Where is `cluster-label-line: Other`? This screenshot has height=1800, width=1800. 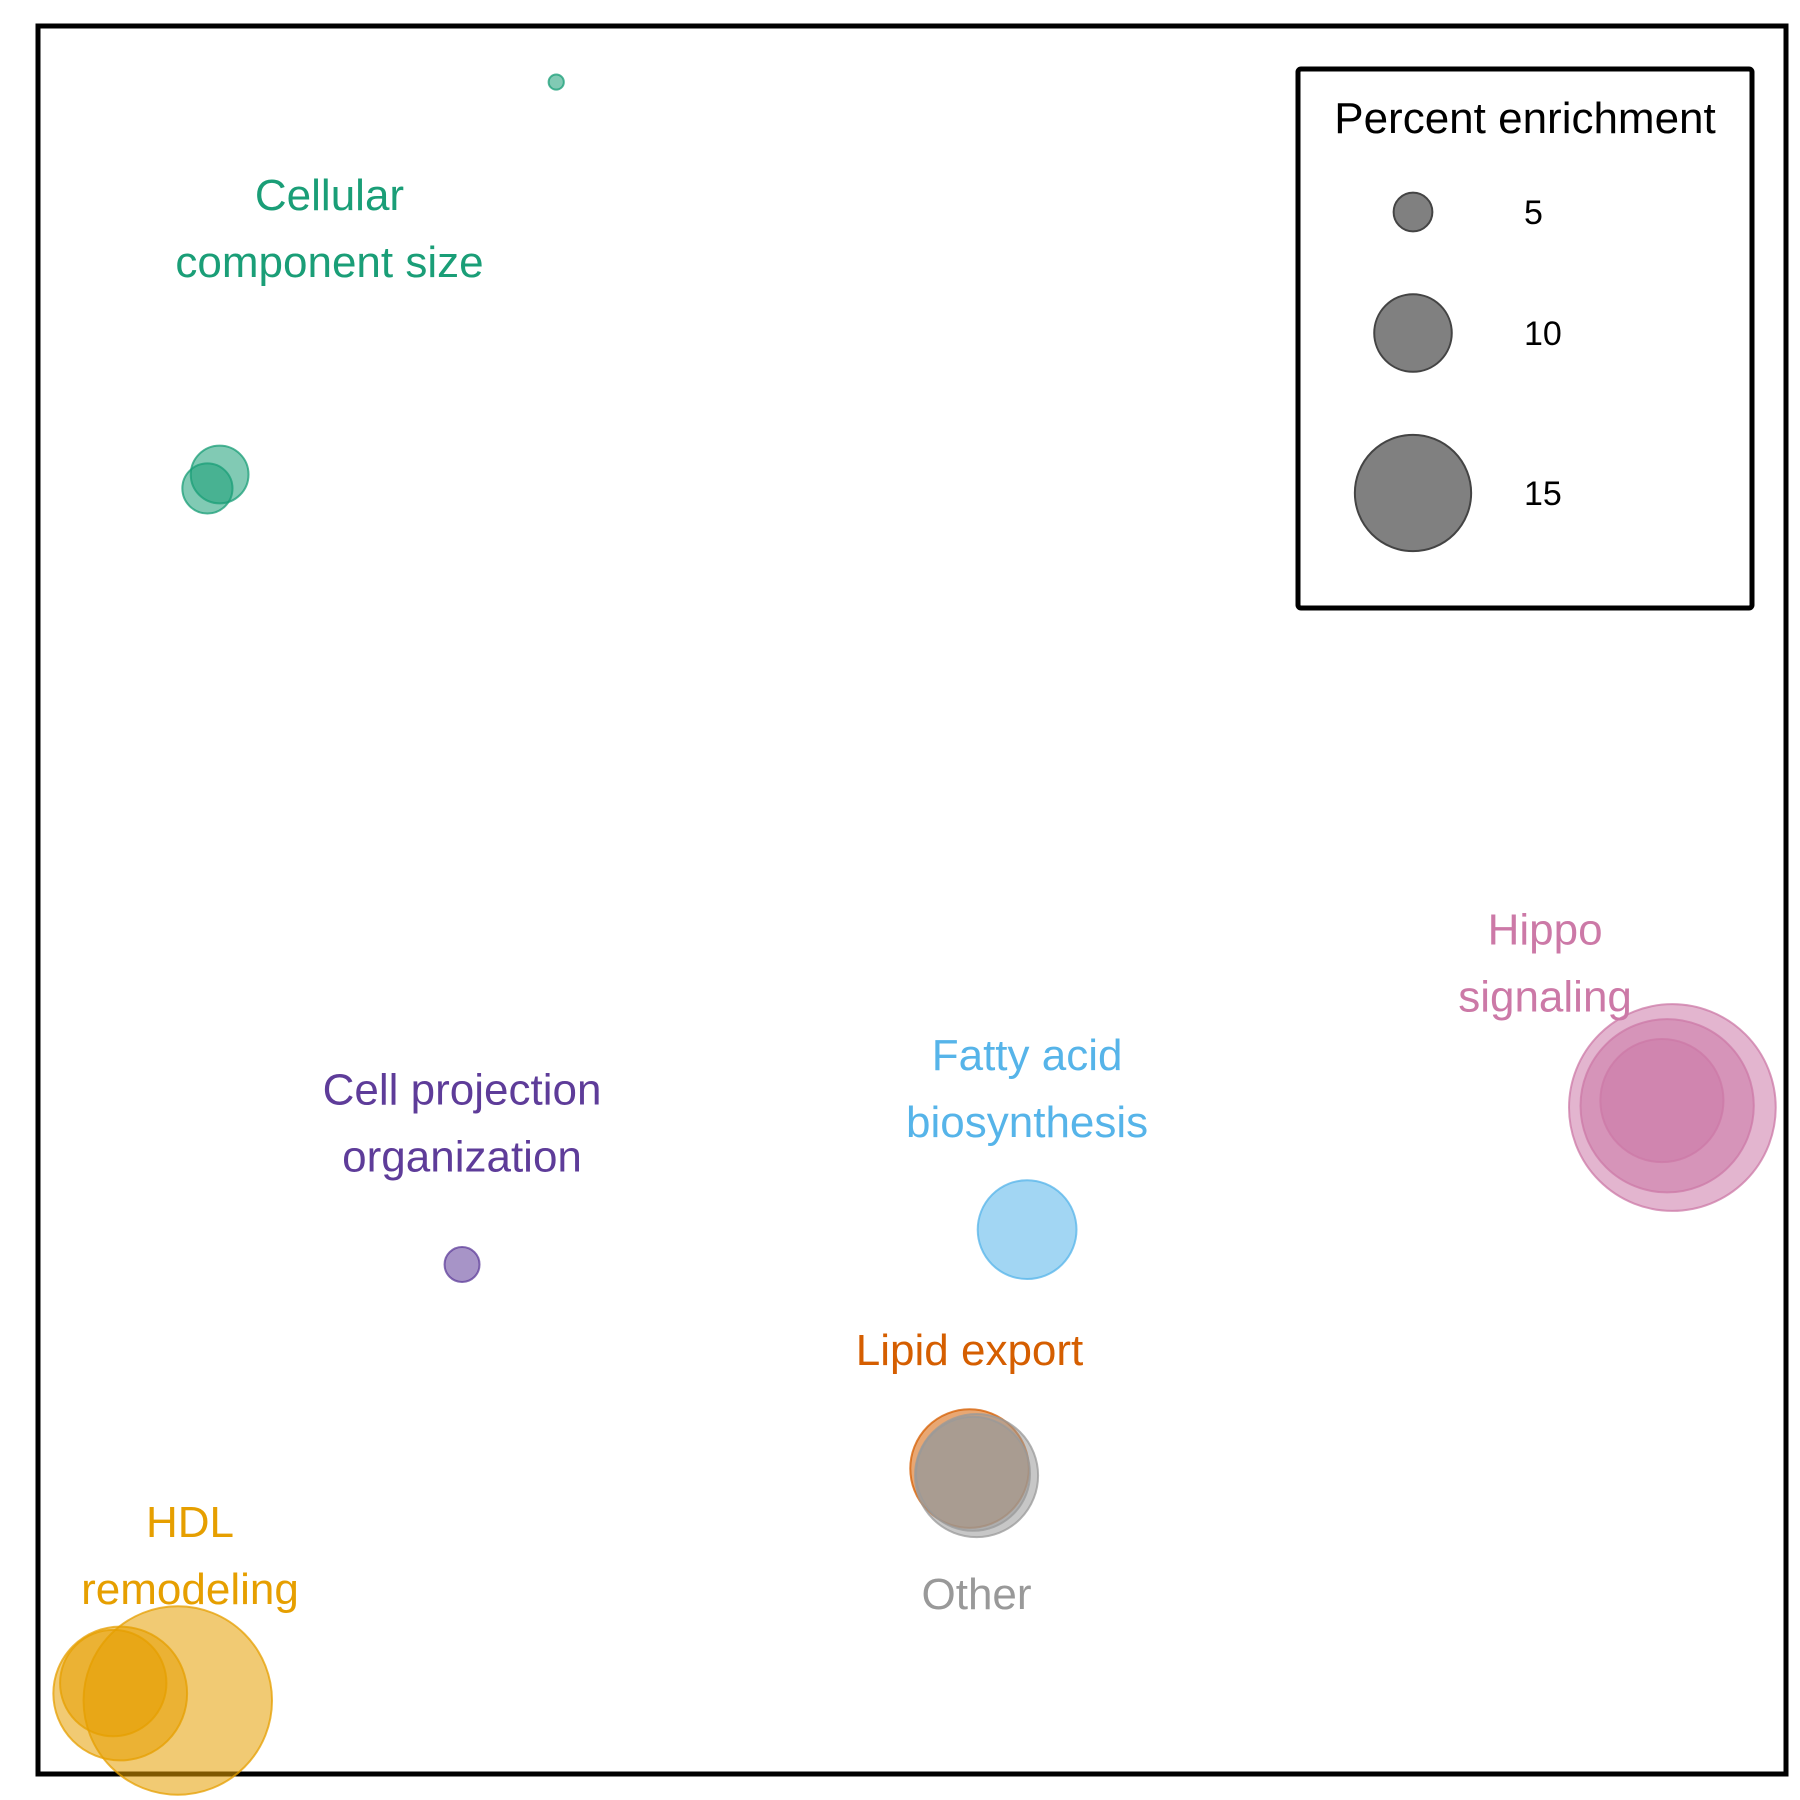
cluster-label-line: Other is located at coordinates (977, 1594).